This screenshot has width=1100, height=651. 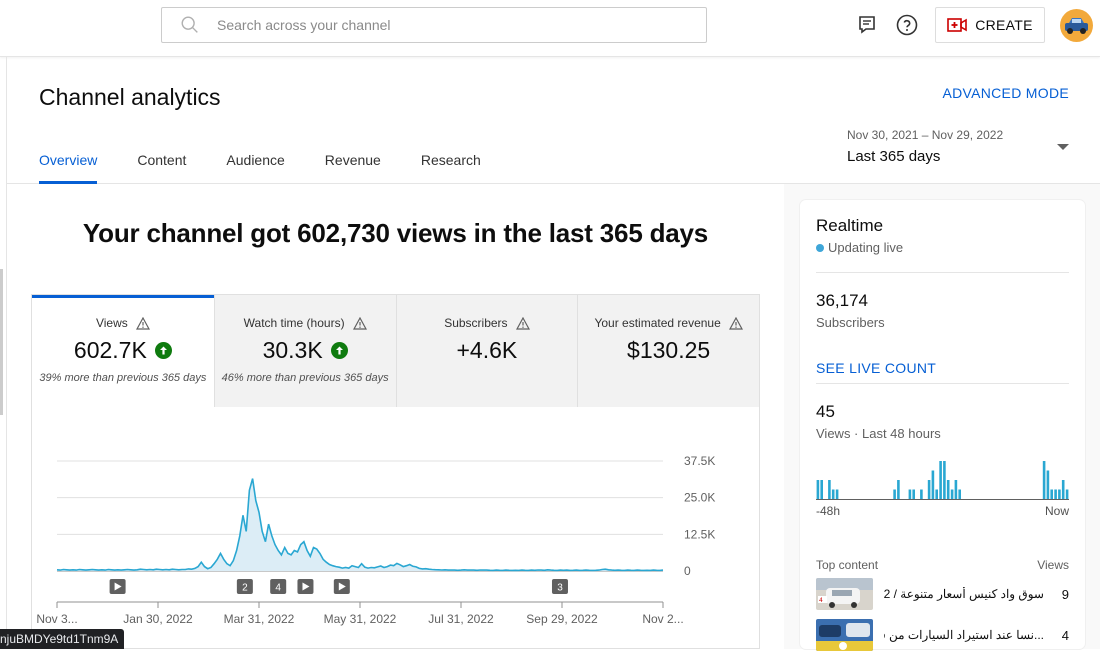 What do you see at coordinates (859, 247) in the screenshot?
I see `live-status: Updating live` at bounding box center [859, 247].